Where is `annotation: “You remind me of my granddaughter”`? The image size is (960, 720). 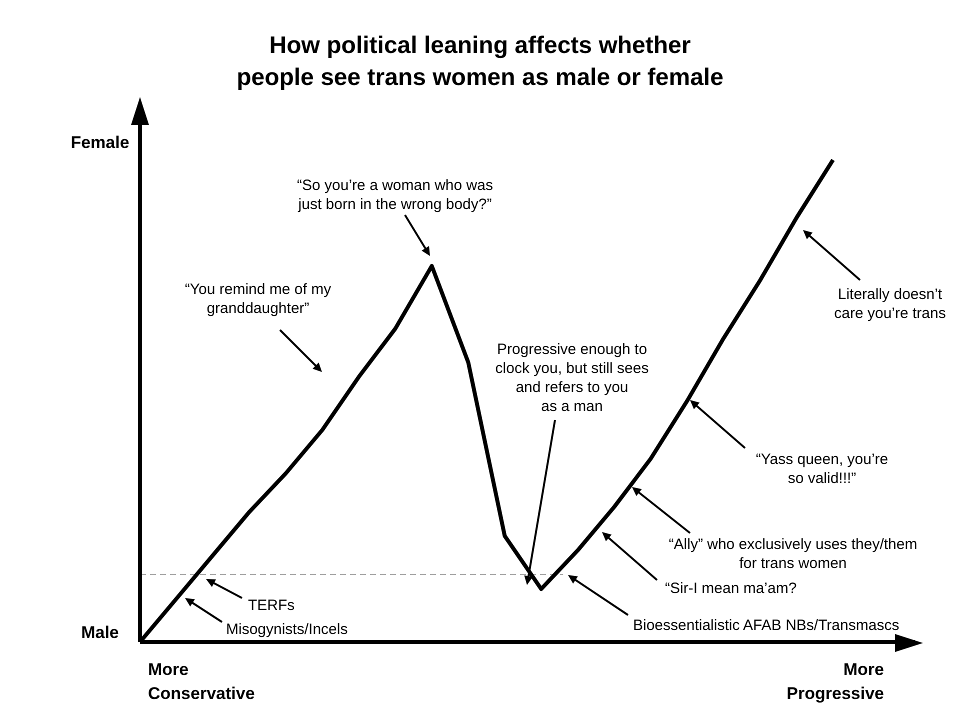 annotation: “You remind me of my granddaughter” is located at coordinates (258, 299).